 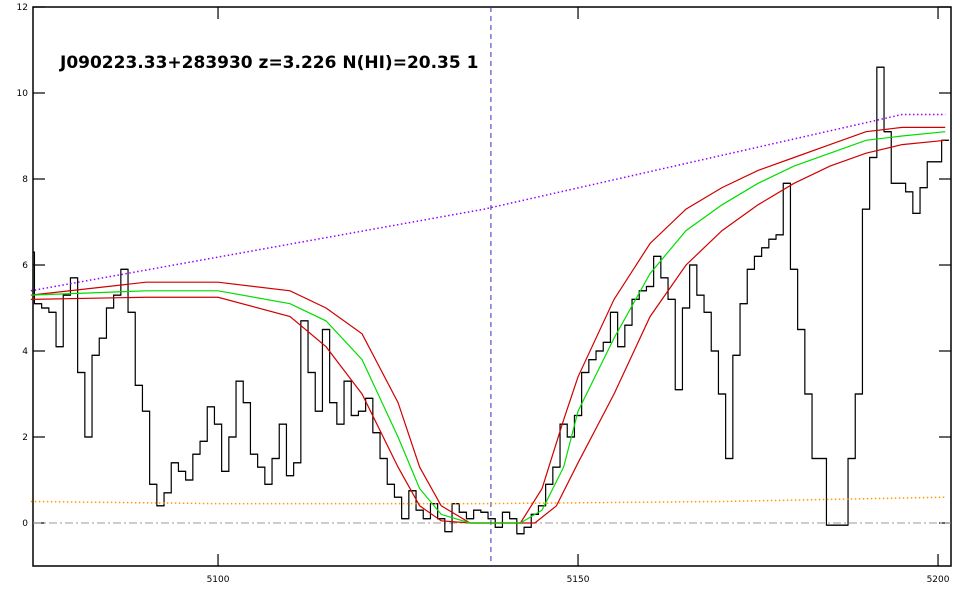 What do you see at coordinates (938, 580) in the screenshot?
I see `x-tick-label: 5200` at bounding box center [938, 580].